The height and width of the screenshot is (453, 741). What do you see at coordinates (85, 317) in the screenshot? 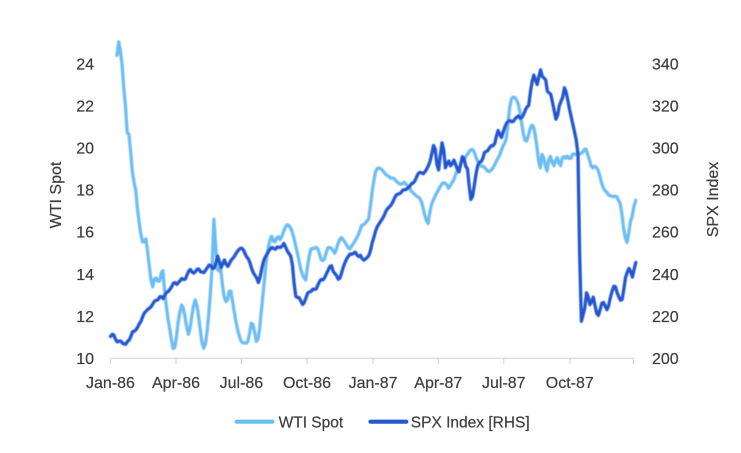
I see `svg-text: 12` at bounding box center [85, 317].